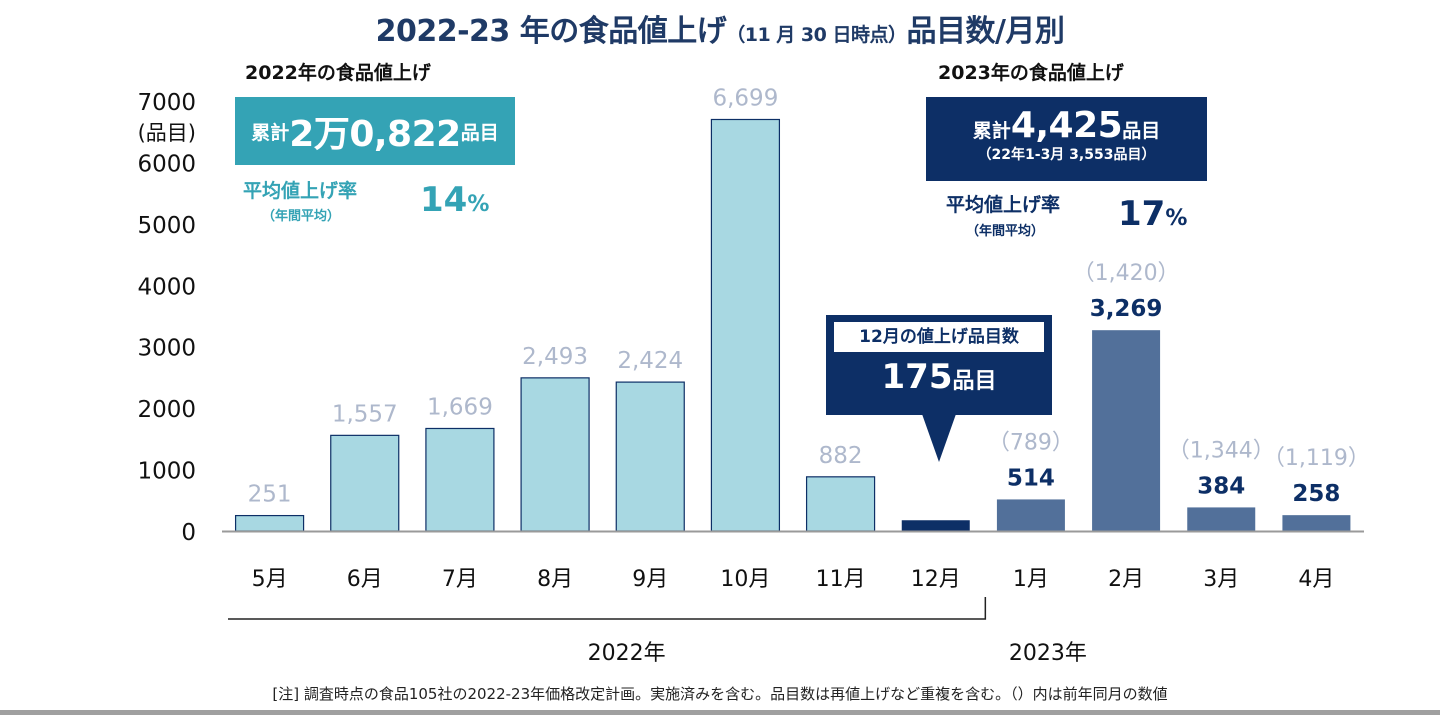  Describe the element at coordinates (166, 287) in the screenshot. I see `y-tick-label: 4000` at that location.